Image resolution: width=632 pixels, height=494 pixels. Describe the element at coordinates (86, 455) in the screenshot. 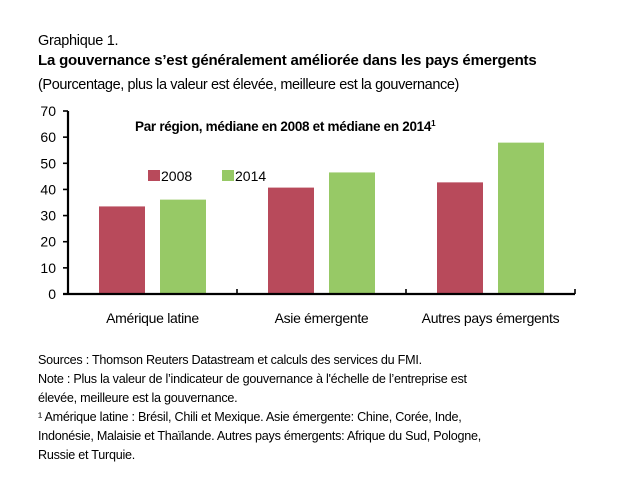

I see `footnote-line3: Russie et Turquie.` at that location.